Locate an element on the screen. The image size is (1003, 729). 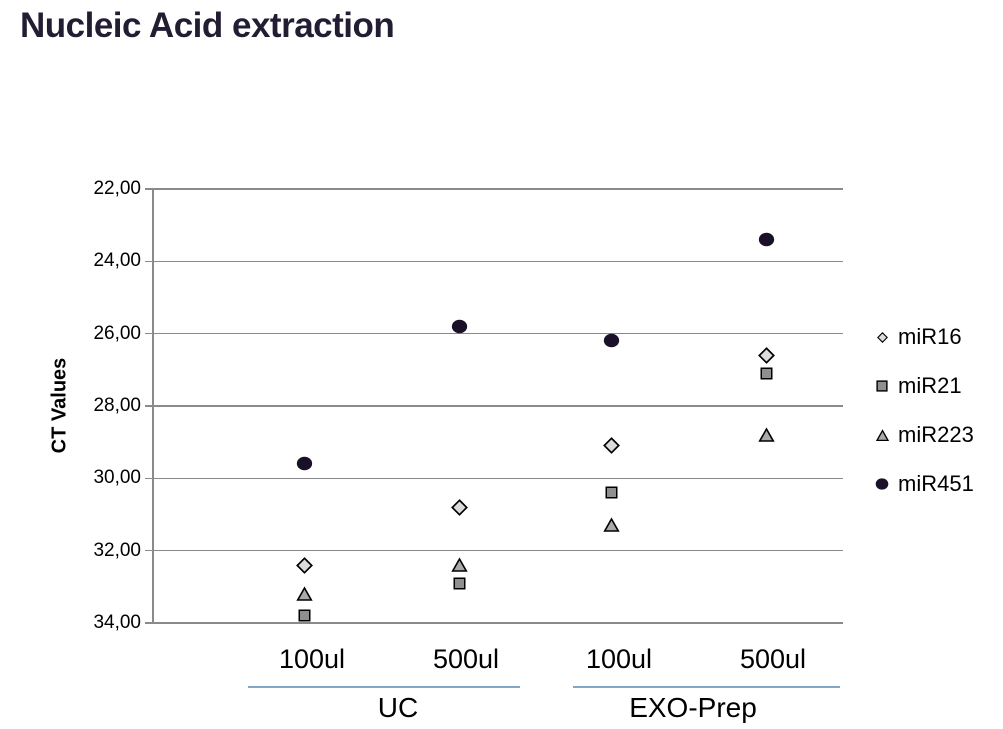
y-tick-label: 28,00 is located at coordinates (117, 405).